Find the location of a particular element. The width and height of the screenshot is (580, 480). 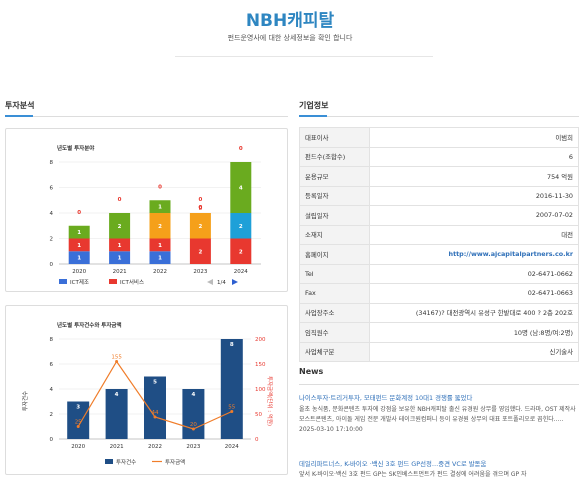

info-value: 2007-07-02 is located at coordinates (474, 215).